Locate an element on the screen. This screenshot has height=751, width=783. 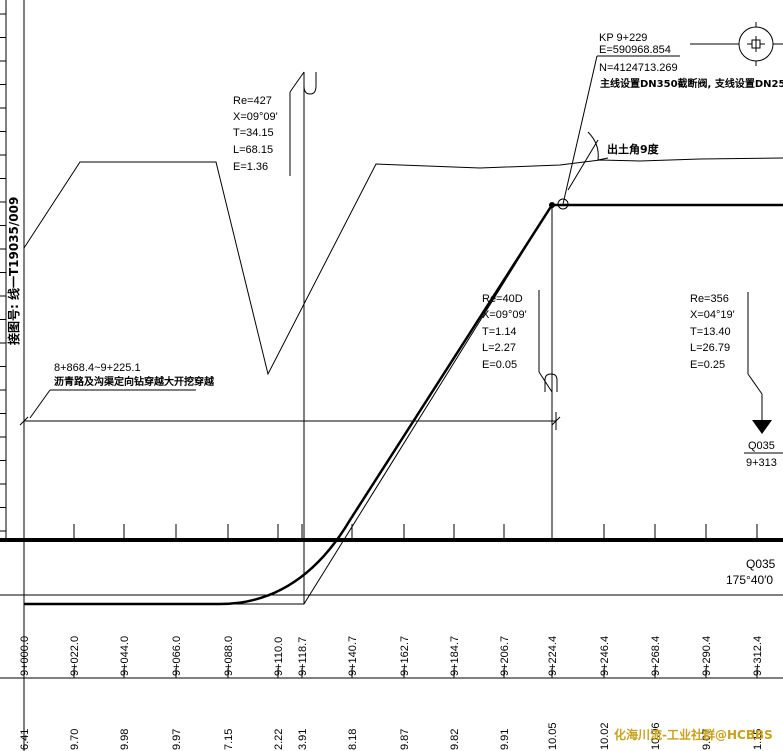
crossing-range: 8+868.4~9+225.1 is located at coordinates (97, 368).